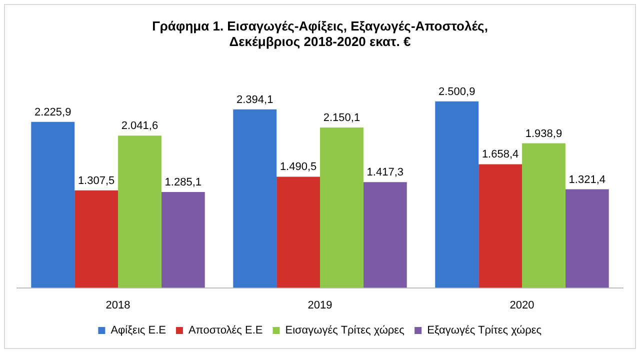 The height and width of the screenshot is (353, 640). I want to click on data-label: 2.394,1, so click(255, 100).